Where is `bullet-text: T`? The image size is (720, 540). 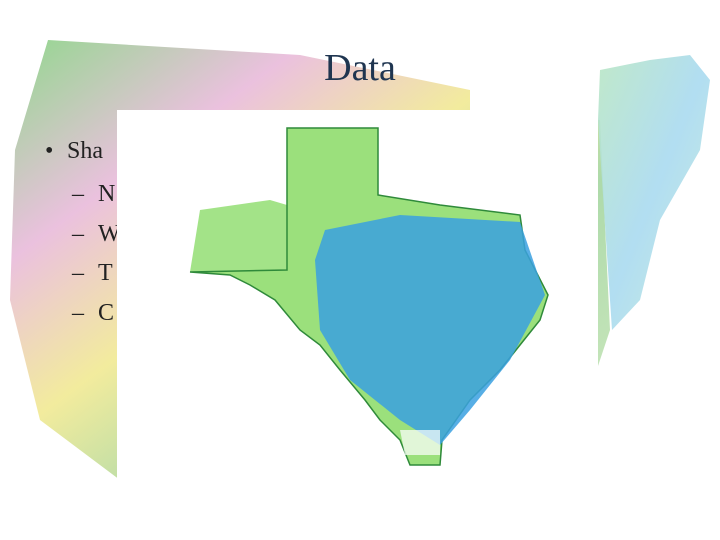 bullet-text: T is located at coordinates (105, 273).